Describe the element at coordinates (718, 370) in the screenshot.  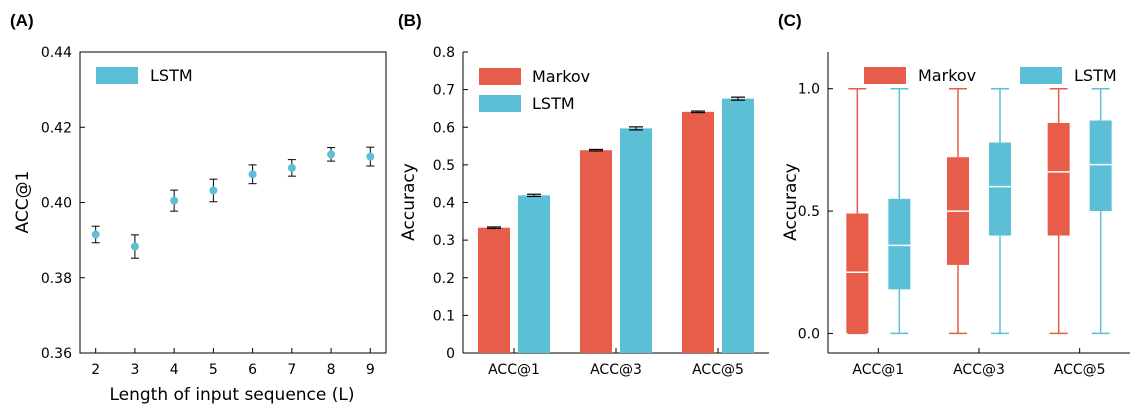
I see `panel-b-xtick-label: ACC@5` at that location.